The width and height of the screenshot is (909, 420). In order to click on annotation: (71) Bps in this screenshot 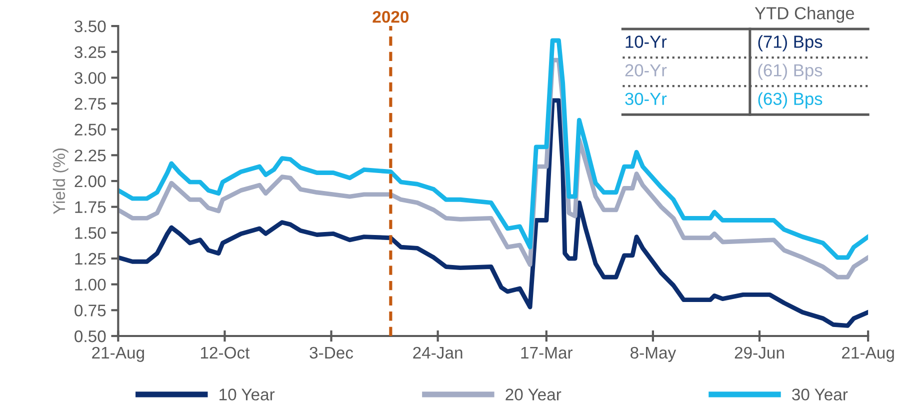, I will do `click(790, 43)`.